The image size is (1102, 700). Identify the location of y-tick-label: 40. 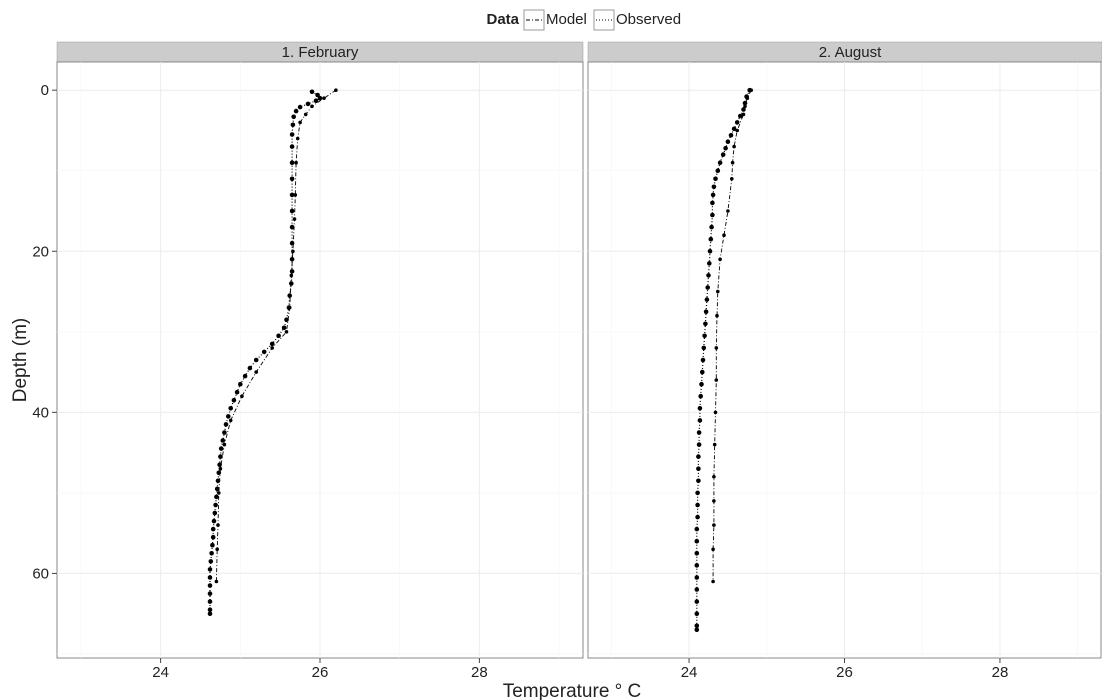
(40, 412).